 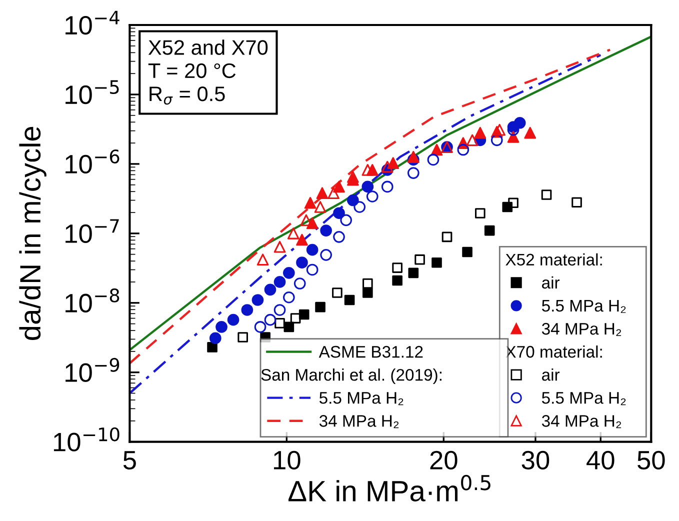 What do you see at coordinates (208, 72) in the screenshot?
I see `annotation: X52 and X70 T = 20 °C R$_{σ}$ = 0.5` at bounding box center [208, 72].